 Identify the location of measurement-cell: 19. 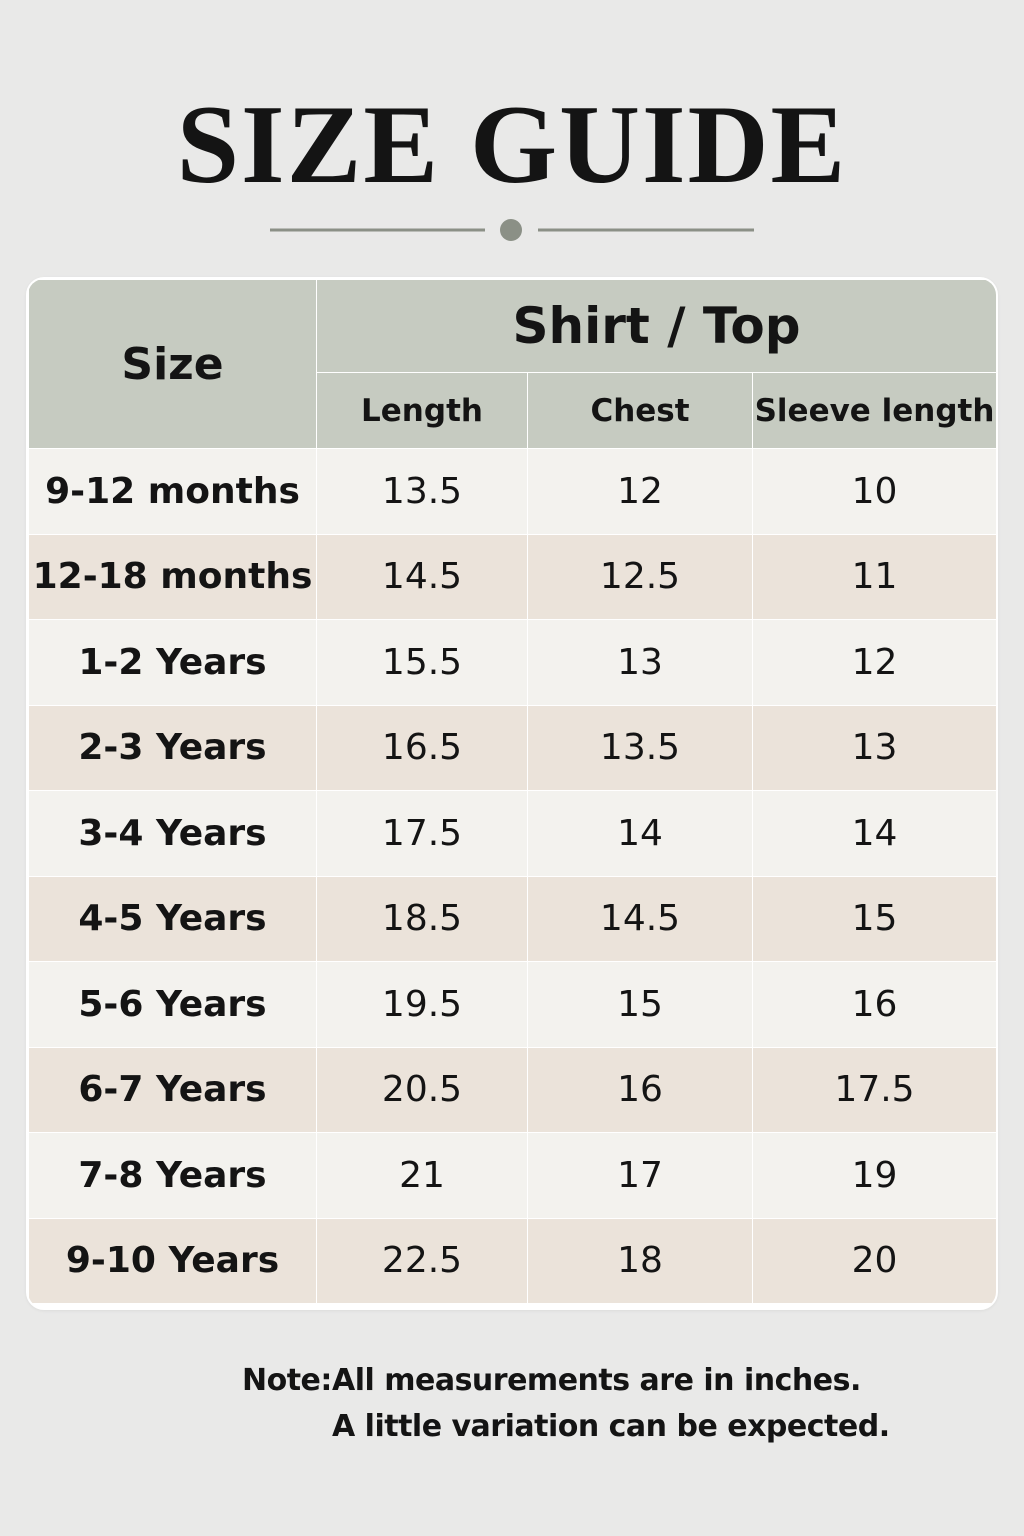
(873, 1175).